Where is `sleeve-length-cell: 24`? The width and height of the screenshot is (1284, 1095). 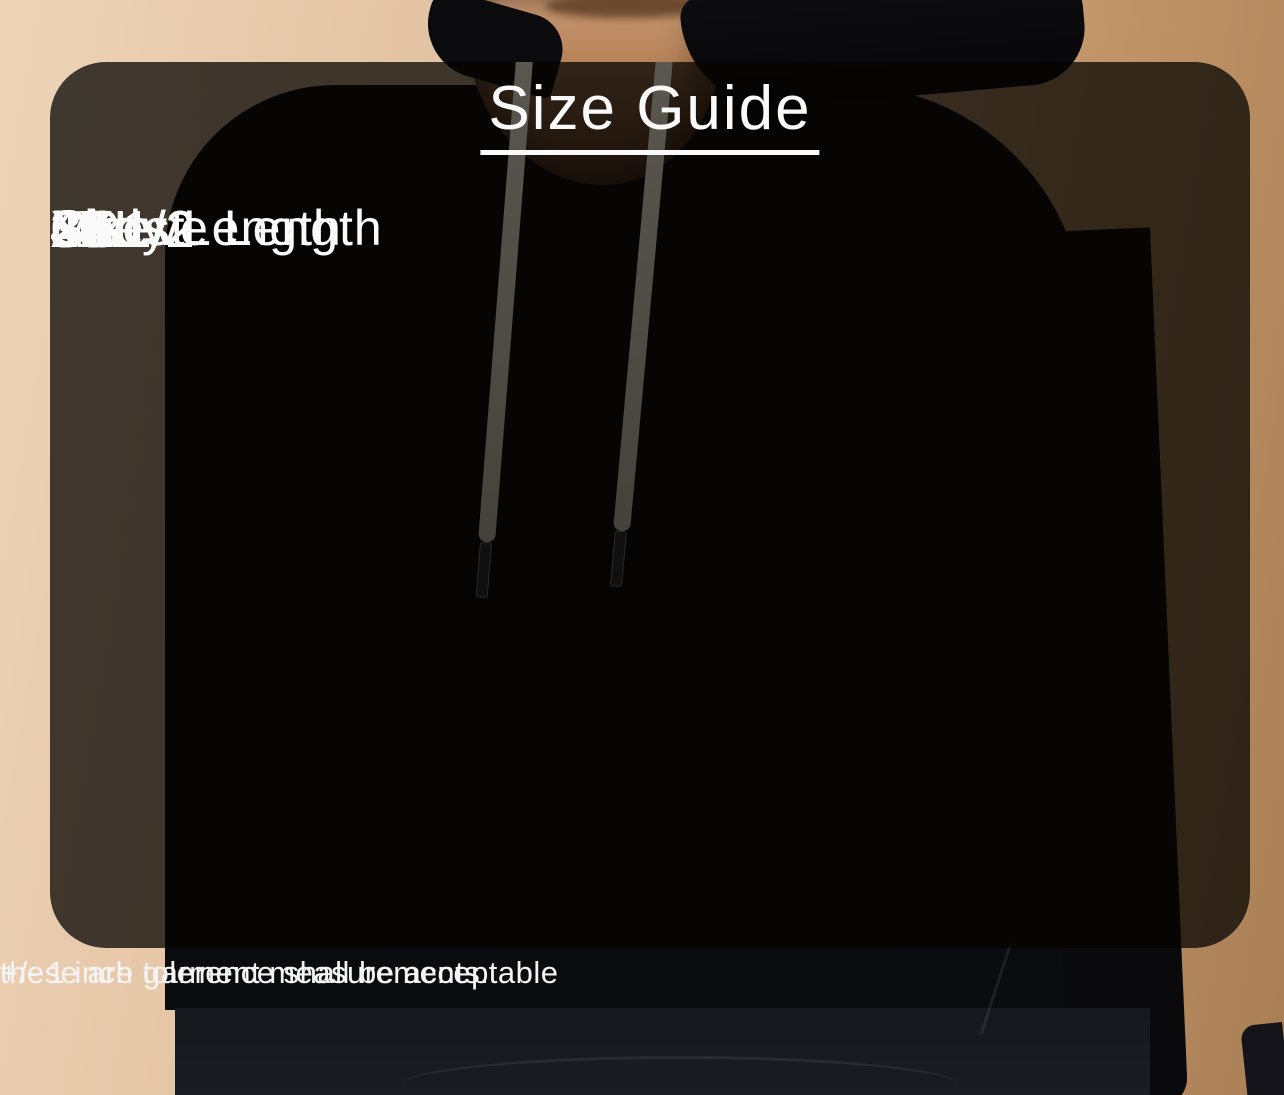
sleeve-length-cell: 24 is located at coordinates (79, 230).